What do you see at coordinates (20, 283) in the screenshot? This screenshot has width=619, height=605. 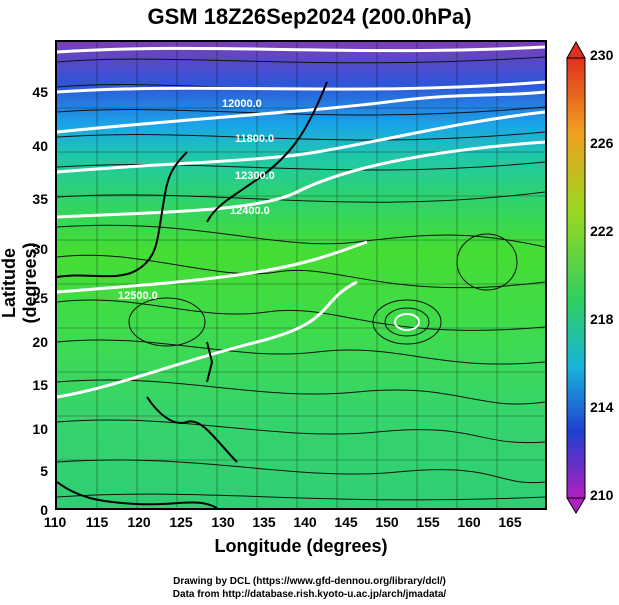 I see `y-axis-label: Latitude (degrees)` at bounding box center [20, 283].